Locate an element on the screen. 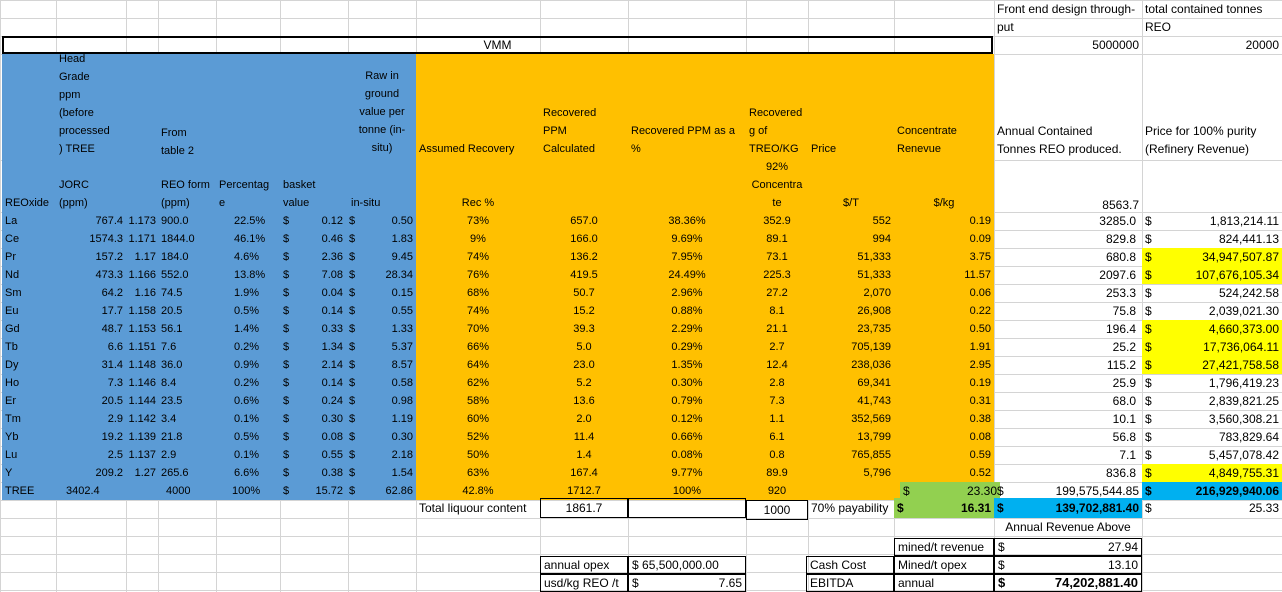 The width and height of the screenshot is (1282, 592). rpct-cell: 2.96% is located at coordinates (687, 293).